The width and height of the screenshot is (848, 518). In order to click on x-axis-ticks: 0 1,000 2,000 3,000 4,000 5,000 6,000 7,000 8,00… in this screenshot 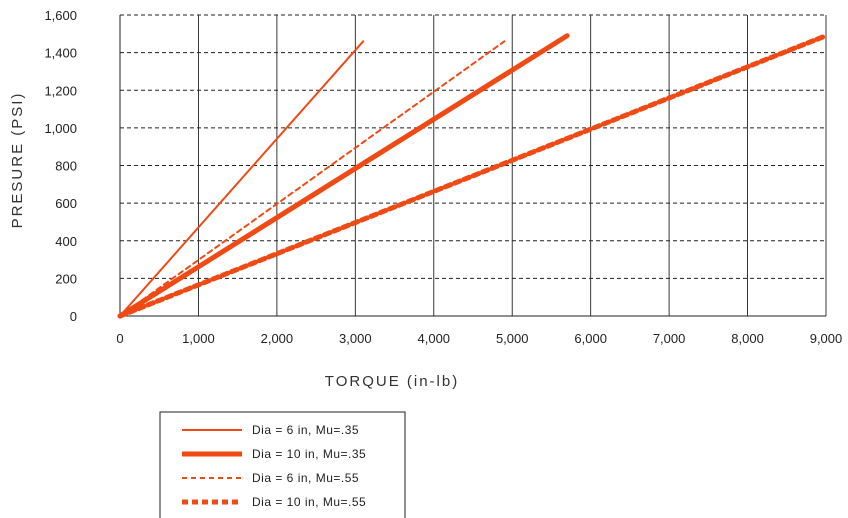, I will do `click(479, 338)`.